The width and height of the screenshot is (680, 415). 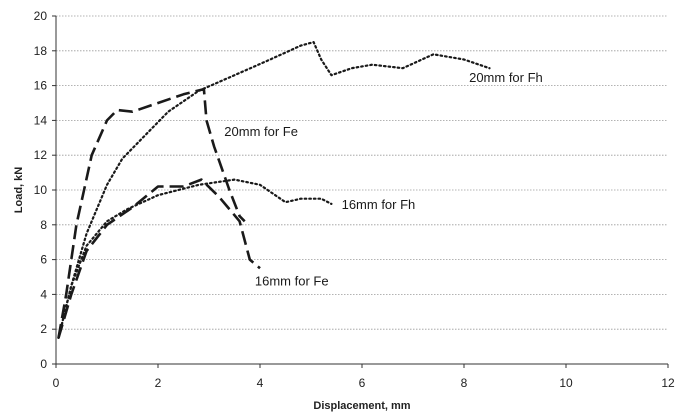 What do you see at coordinates (506, 77) in the screenshot?
I see `series-annotation: 20mm for Fh` at bounding box center [506, 77].